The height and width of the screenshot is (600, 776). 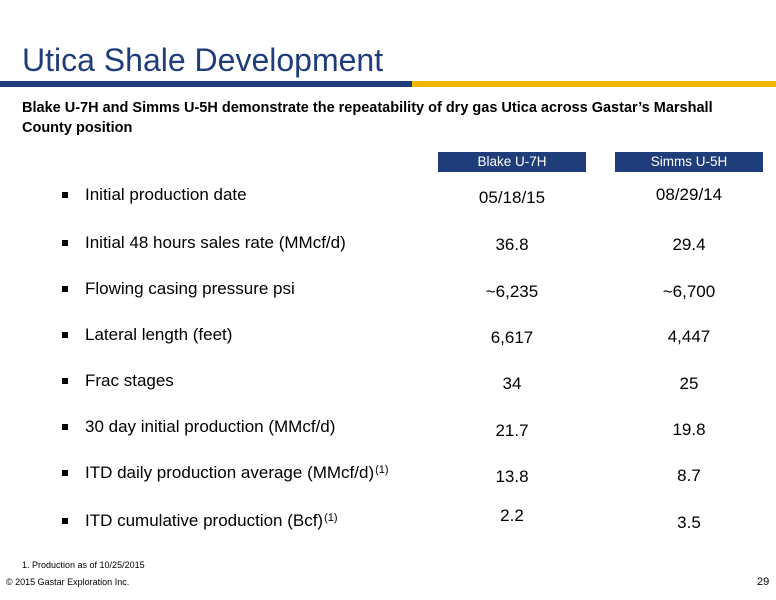 What do you see at coordinates (190, 288) in the screenshot?
I see `row-label-text: Flowing casing pressure psi` at bounding box center [190, 288].